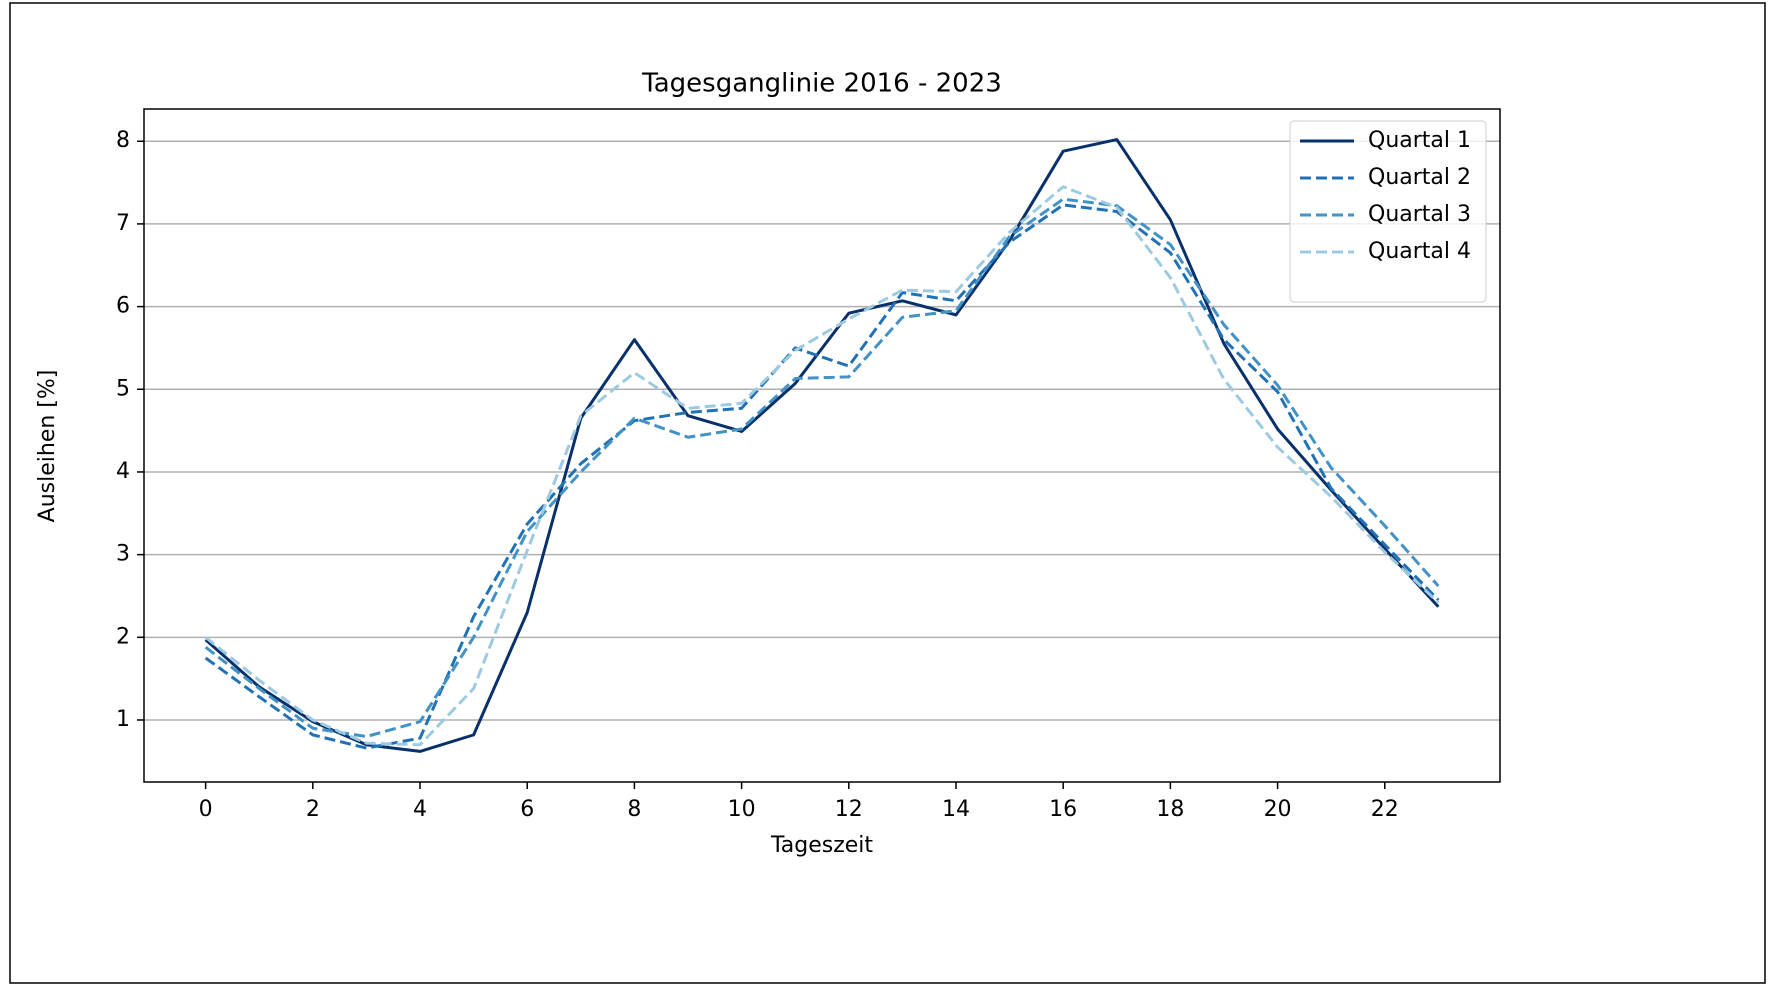  I want to click on y-tick-label: 6, so click(123, 306).